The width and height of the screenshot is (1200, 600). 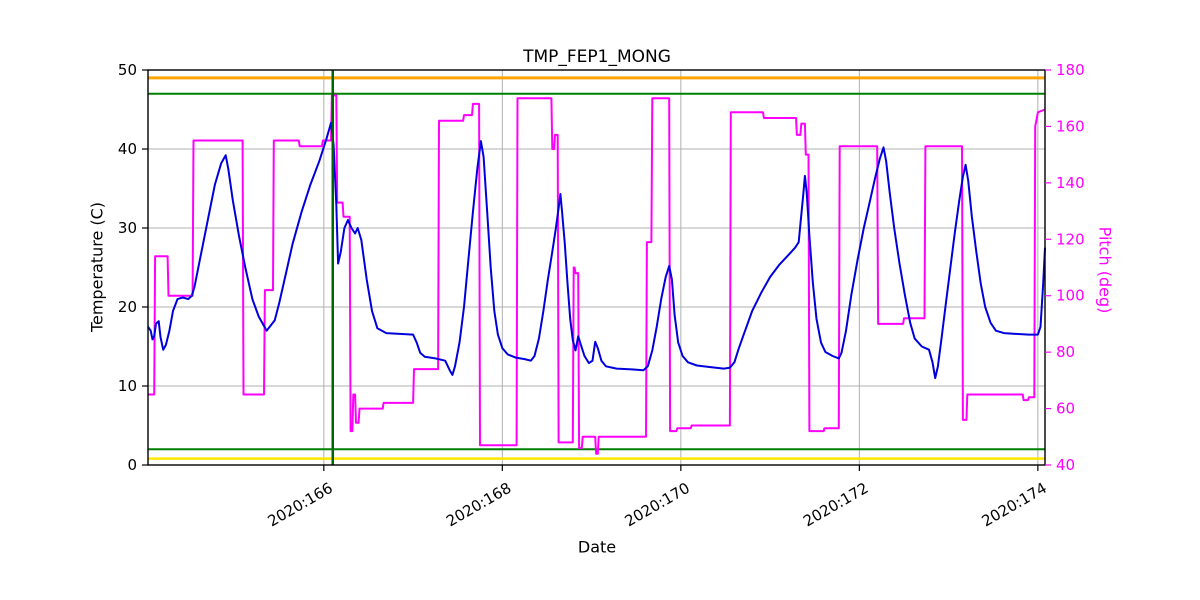 I want to click on svg-text: 120, so click(x=1070, y=239).